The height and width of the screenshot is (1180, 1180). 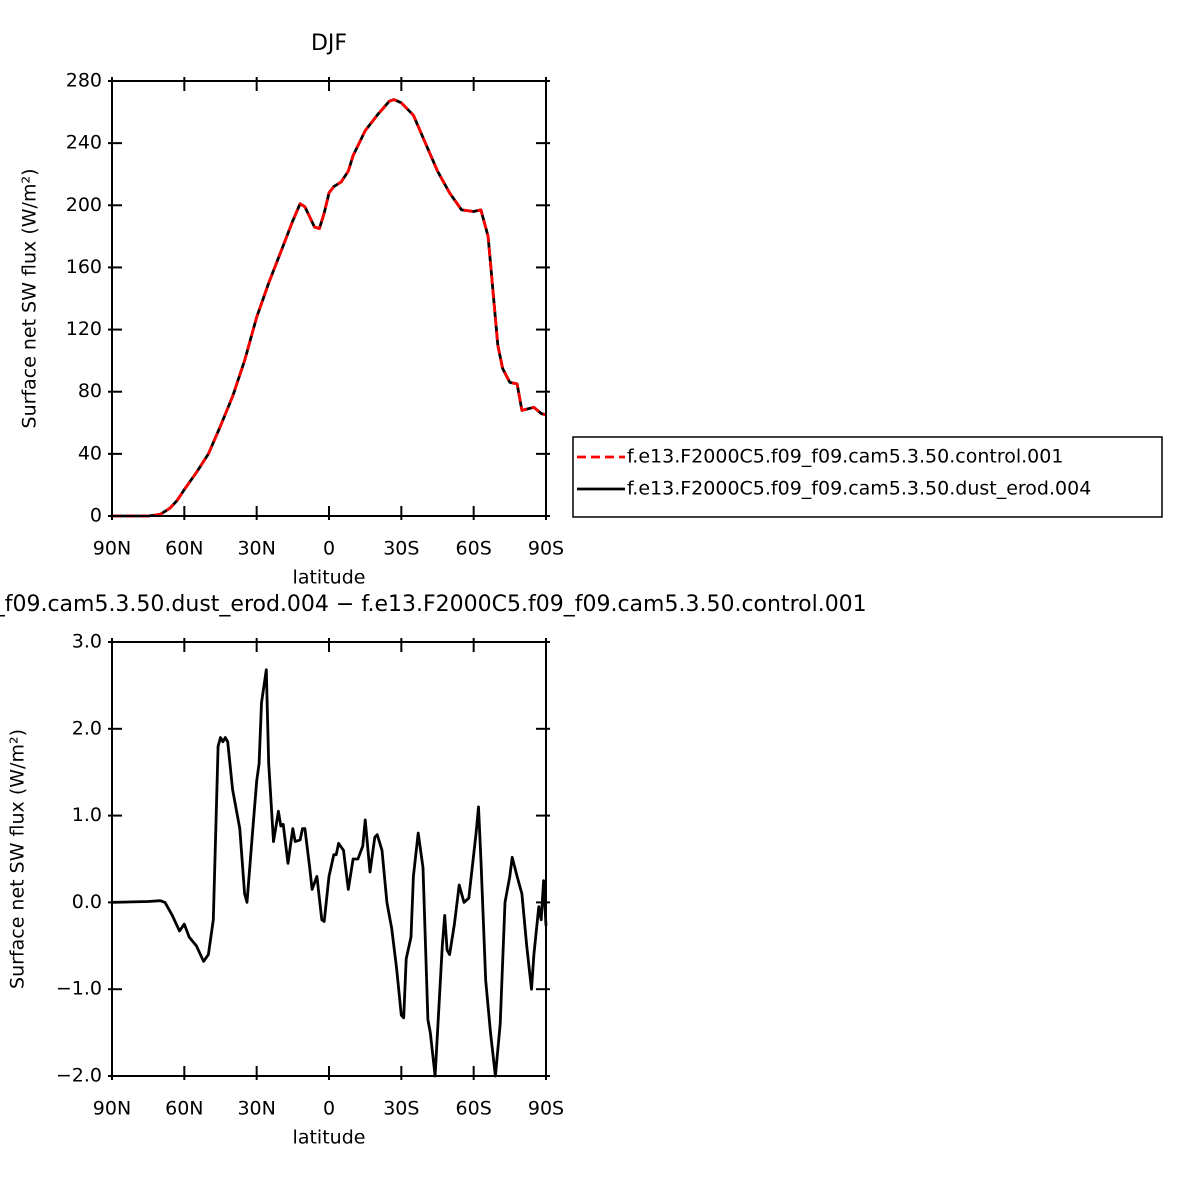 What do you see at coordinates (87, 902) in the screenshot?
I see `y-tick-label: 0.0` at bounding box center [87, 902].